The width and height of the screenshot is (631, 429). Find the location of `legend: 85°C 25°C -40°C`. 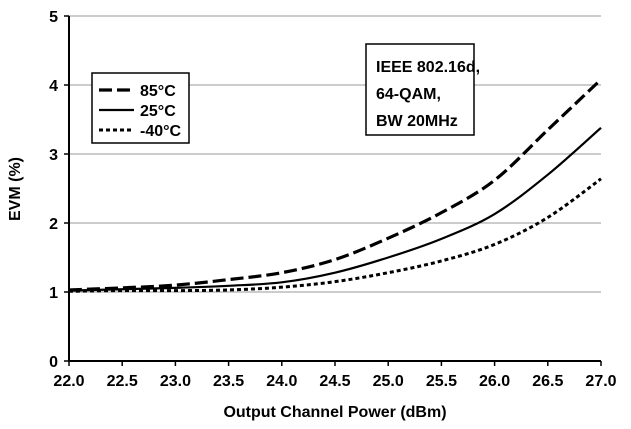

legend: 85°C 25°C -40°C is located at coordinates (140, 108).